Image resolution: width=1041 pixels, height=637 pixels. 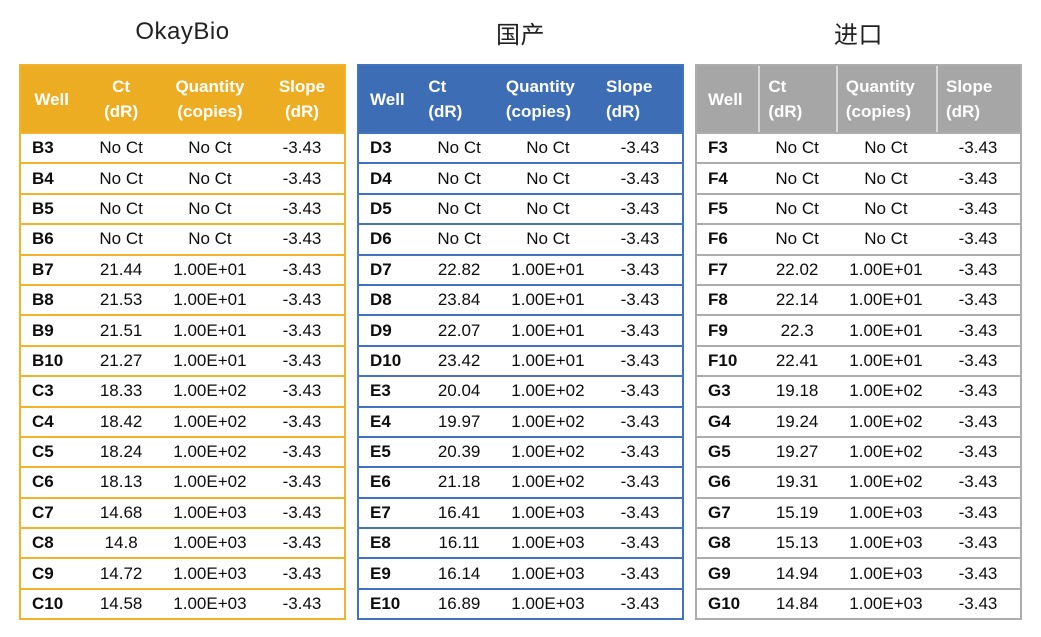 I want to click on well-cell: D3, so click(x=381, y=148).